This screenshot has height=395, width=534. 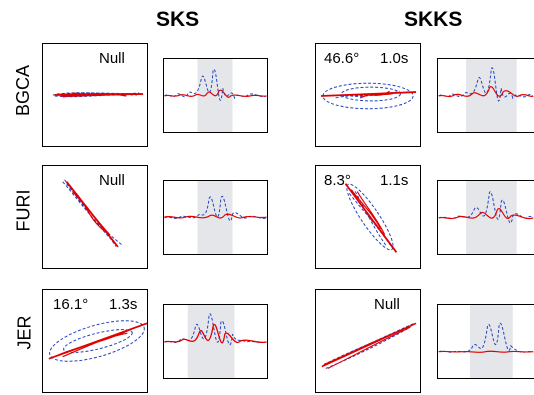 I want to click on splitting-time-bgca-skks: 1.0s, so click(x=394, y=58).